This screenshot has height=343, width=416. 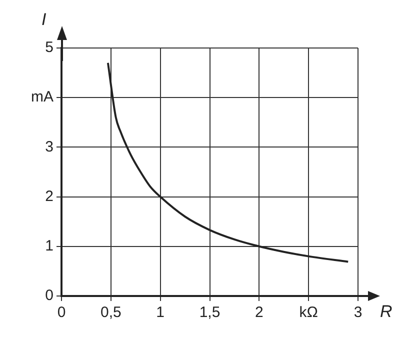 I want to click on y-tick-label: 3, so click(x=49, y=147).